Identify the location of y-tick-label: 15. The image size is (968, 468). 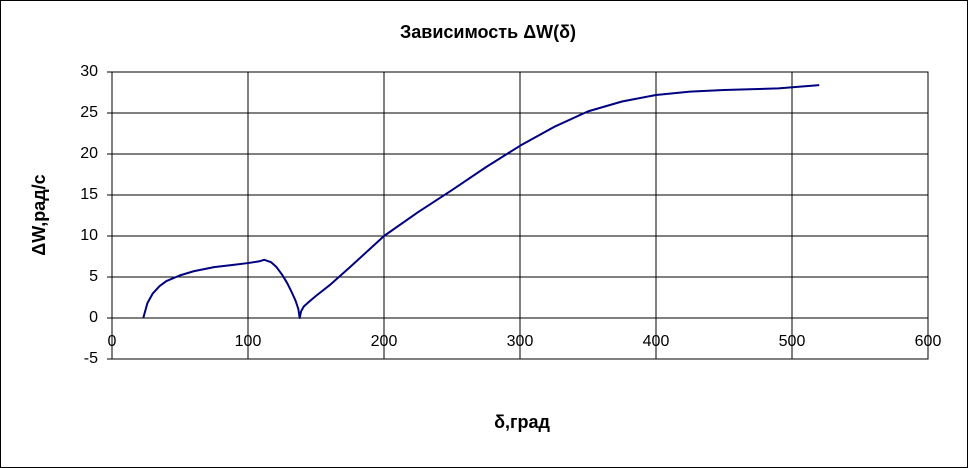
(89, 194).